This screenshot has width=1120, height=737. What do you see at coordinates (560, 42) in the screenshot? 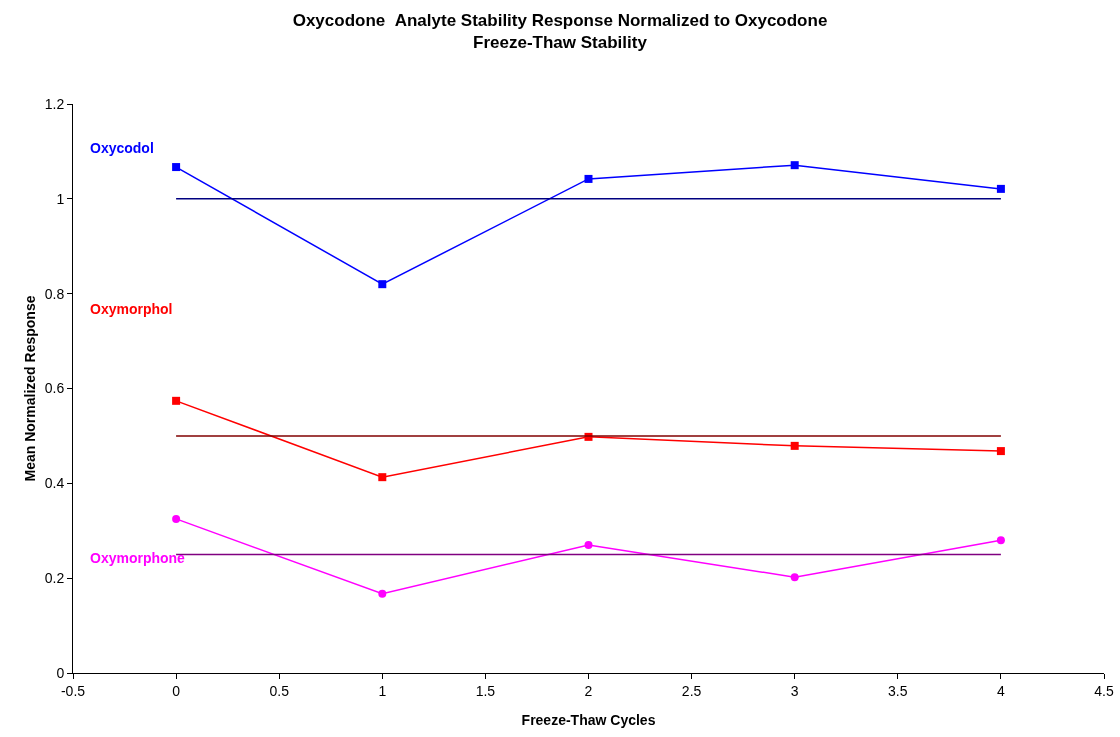
I see `chart-subtitle: Freeze-Thaw Stability` at bounding box center [560, 42].